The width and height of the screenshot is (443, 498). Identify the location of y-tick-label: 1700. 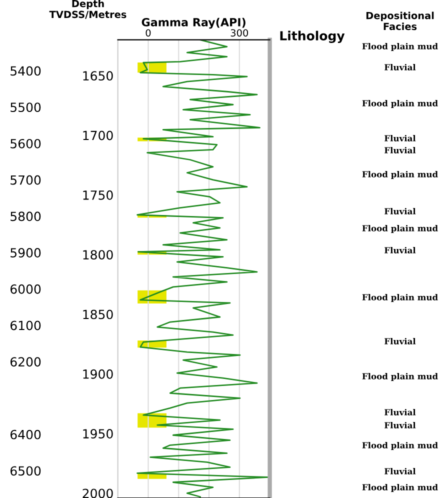
(98, 135).